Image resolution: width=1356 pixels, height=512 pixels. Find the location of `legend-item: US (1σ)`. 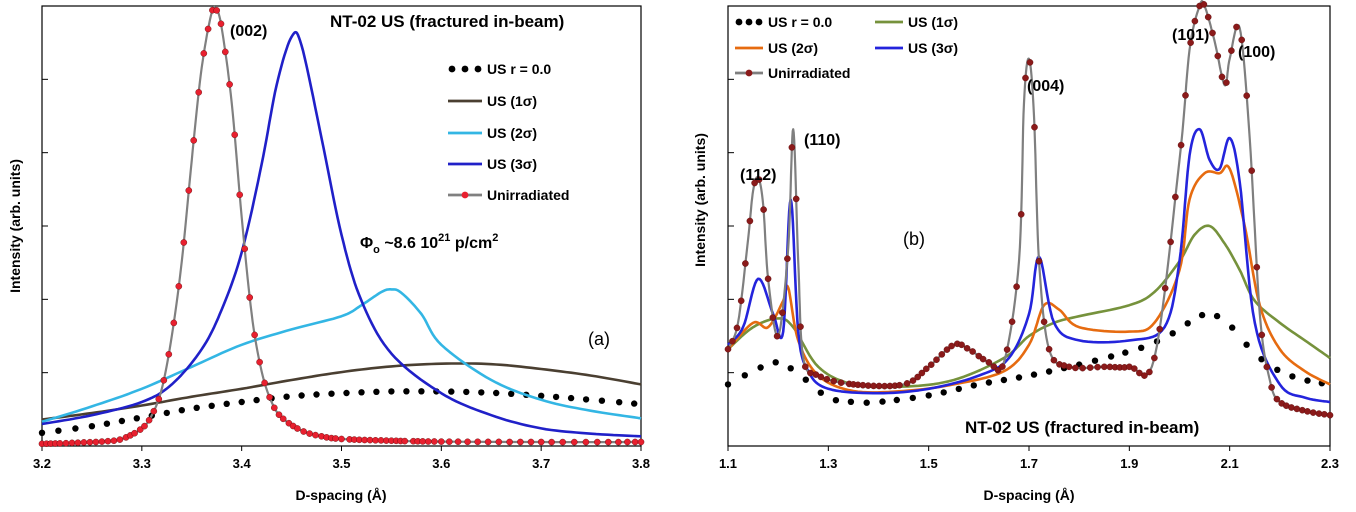

legend-item: US (1σ) is located at coordinates (916, 22).